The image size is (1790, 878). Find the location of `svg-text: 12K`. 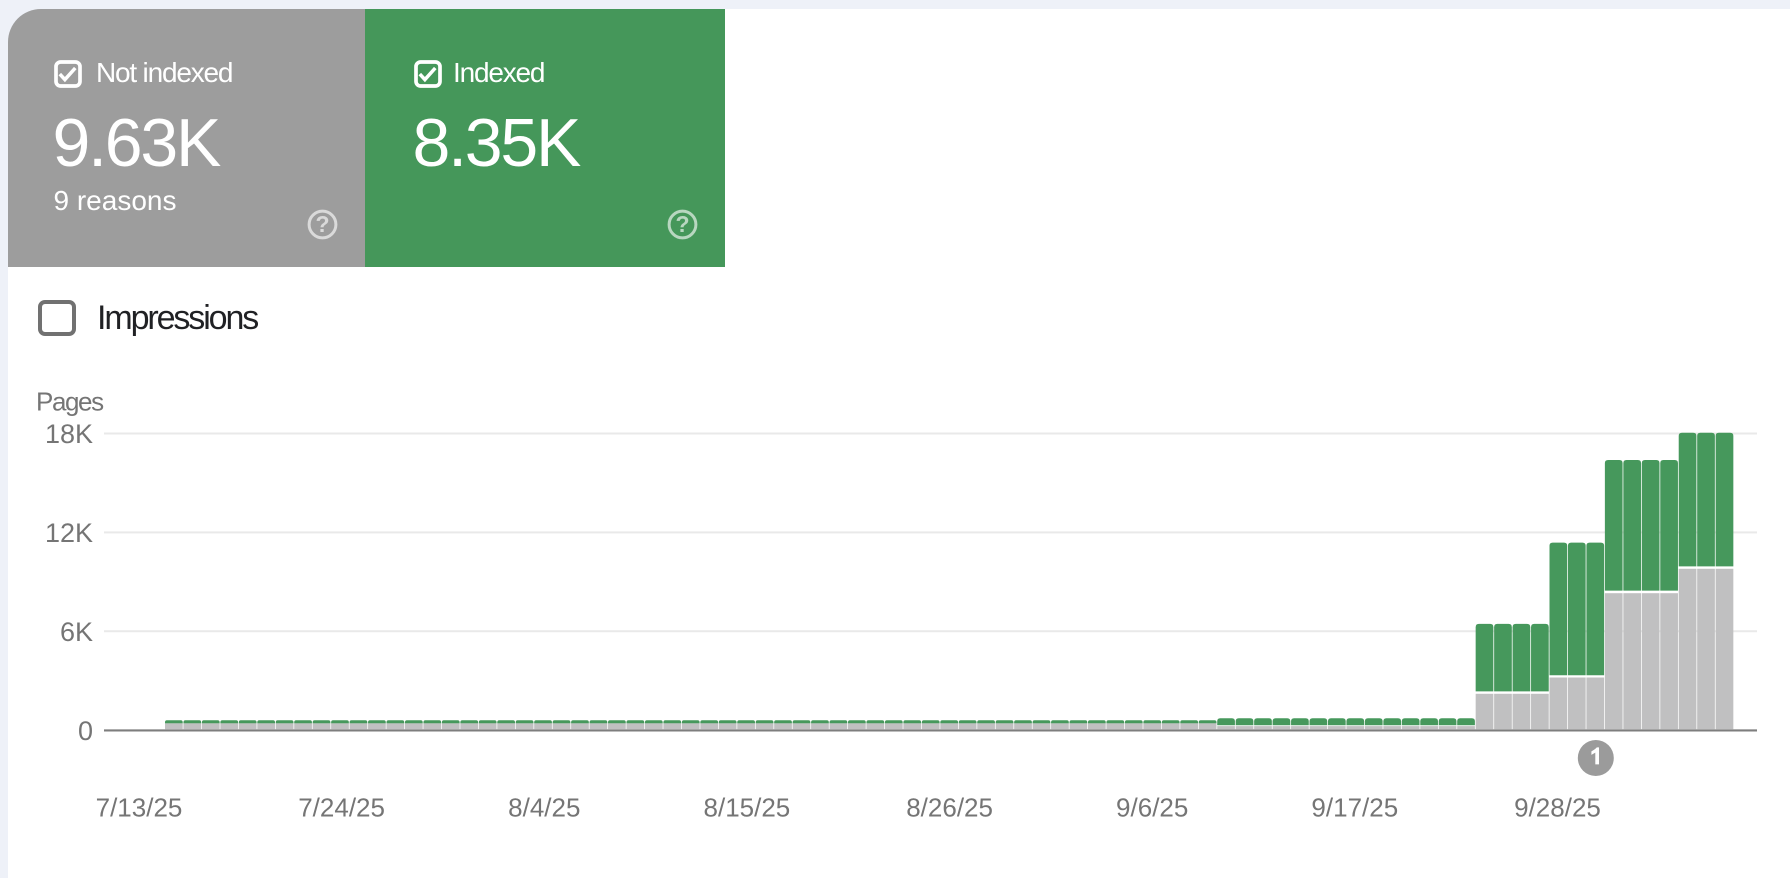

svg-text: 12K is located at coordinates (69, 533).